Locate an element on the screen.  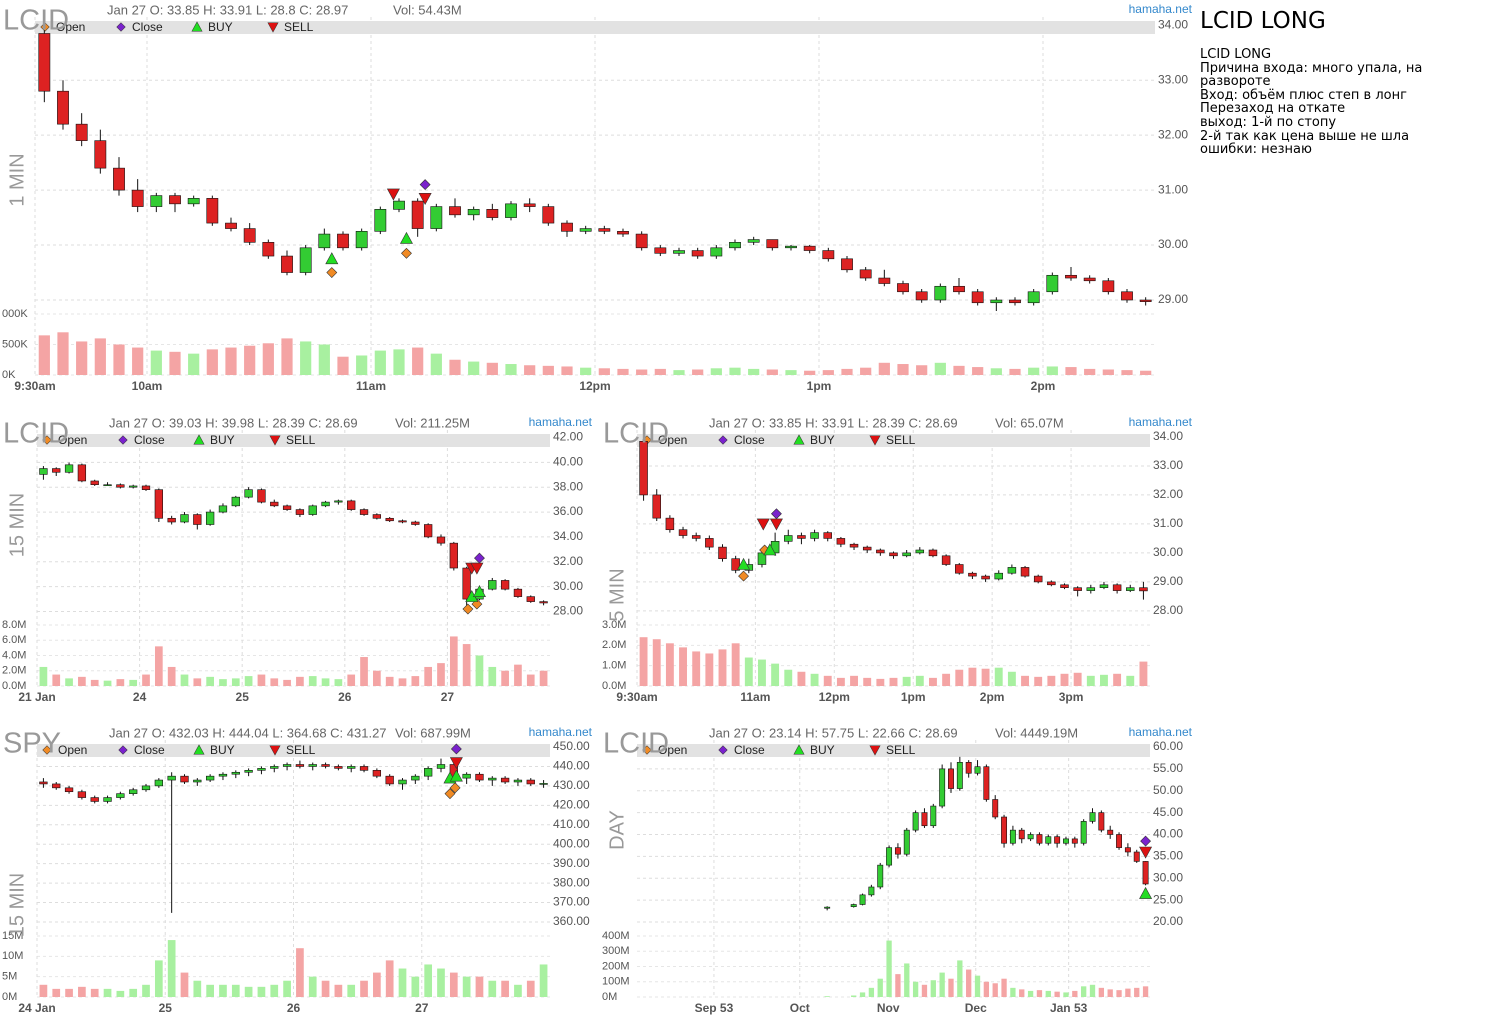
legend-band is located at coordinates (893, 440).